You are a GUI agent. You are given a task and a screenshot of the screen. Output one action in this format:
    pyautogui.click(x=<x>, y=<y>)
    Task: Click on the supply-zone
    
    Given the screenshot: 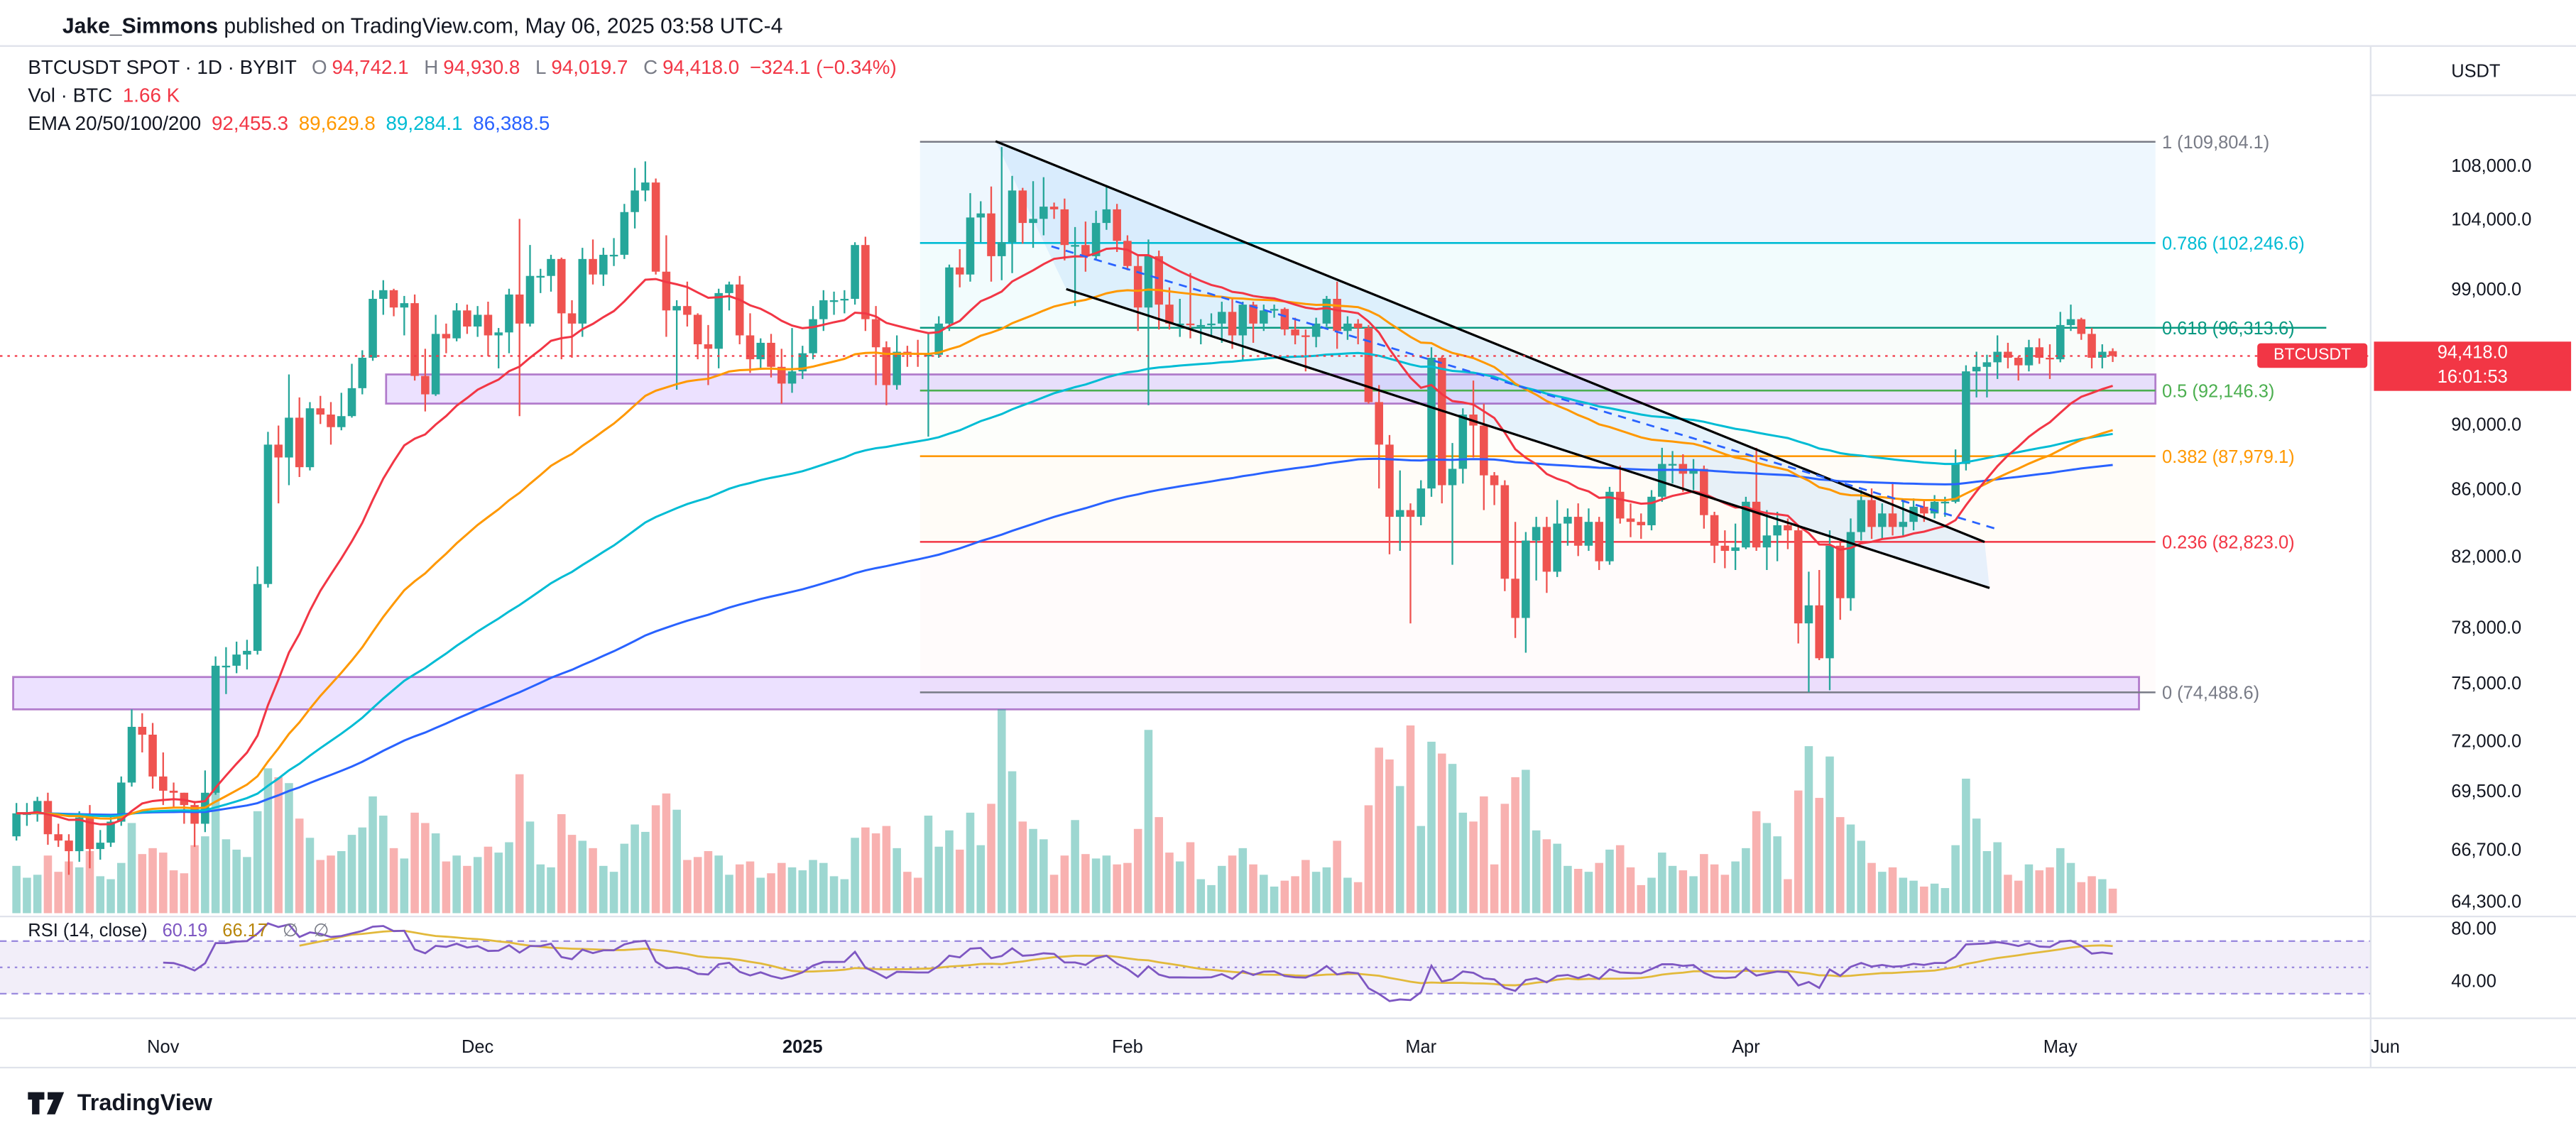 What is the action you would take?
    pyautogui.click(x=1271, y=389)
    